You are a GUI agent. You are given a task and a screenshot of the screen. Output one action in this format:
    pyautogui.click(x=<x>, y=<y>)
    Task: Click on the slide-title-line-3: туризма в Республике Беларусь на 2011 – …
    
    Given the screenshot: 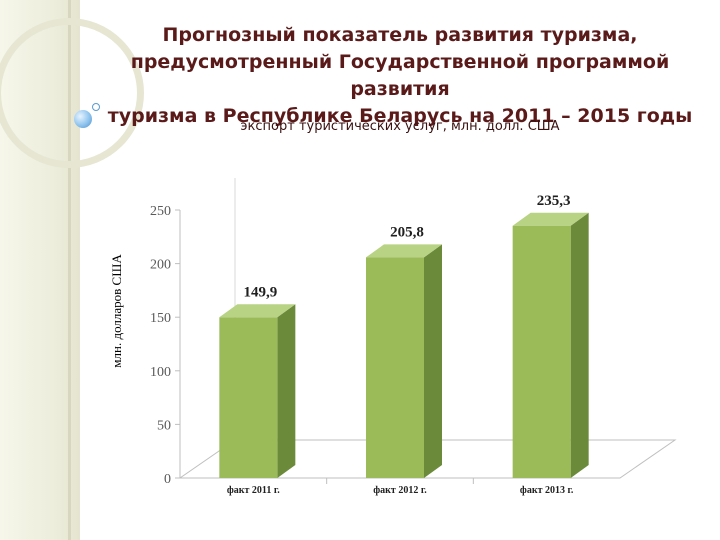 What is the action you would take?
    pyautogui.click(x=400, y=116)
    